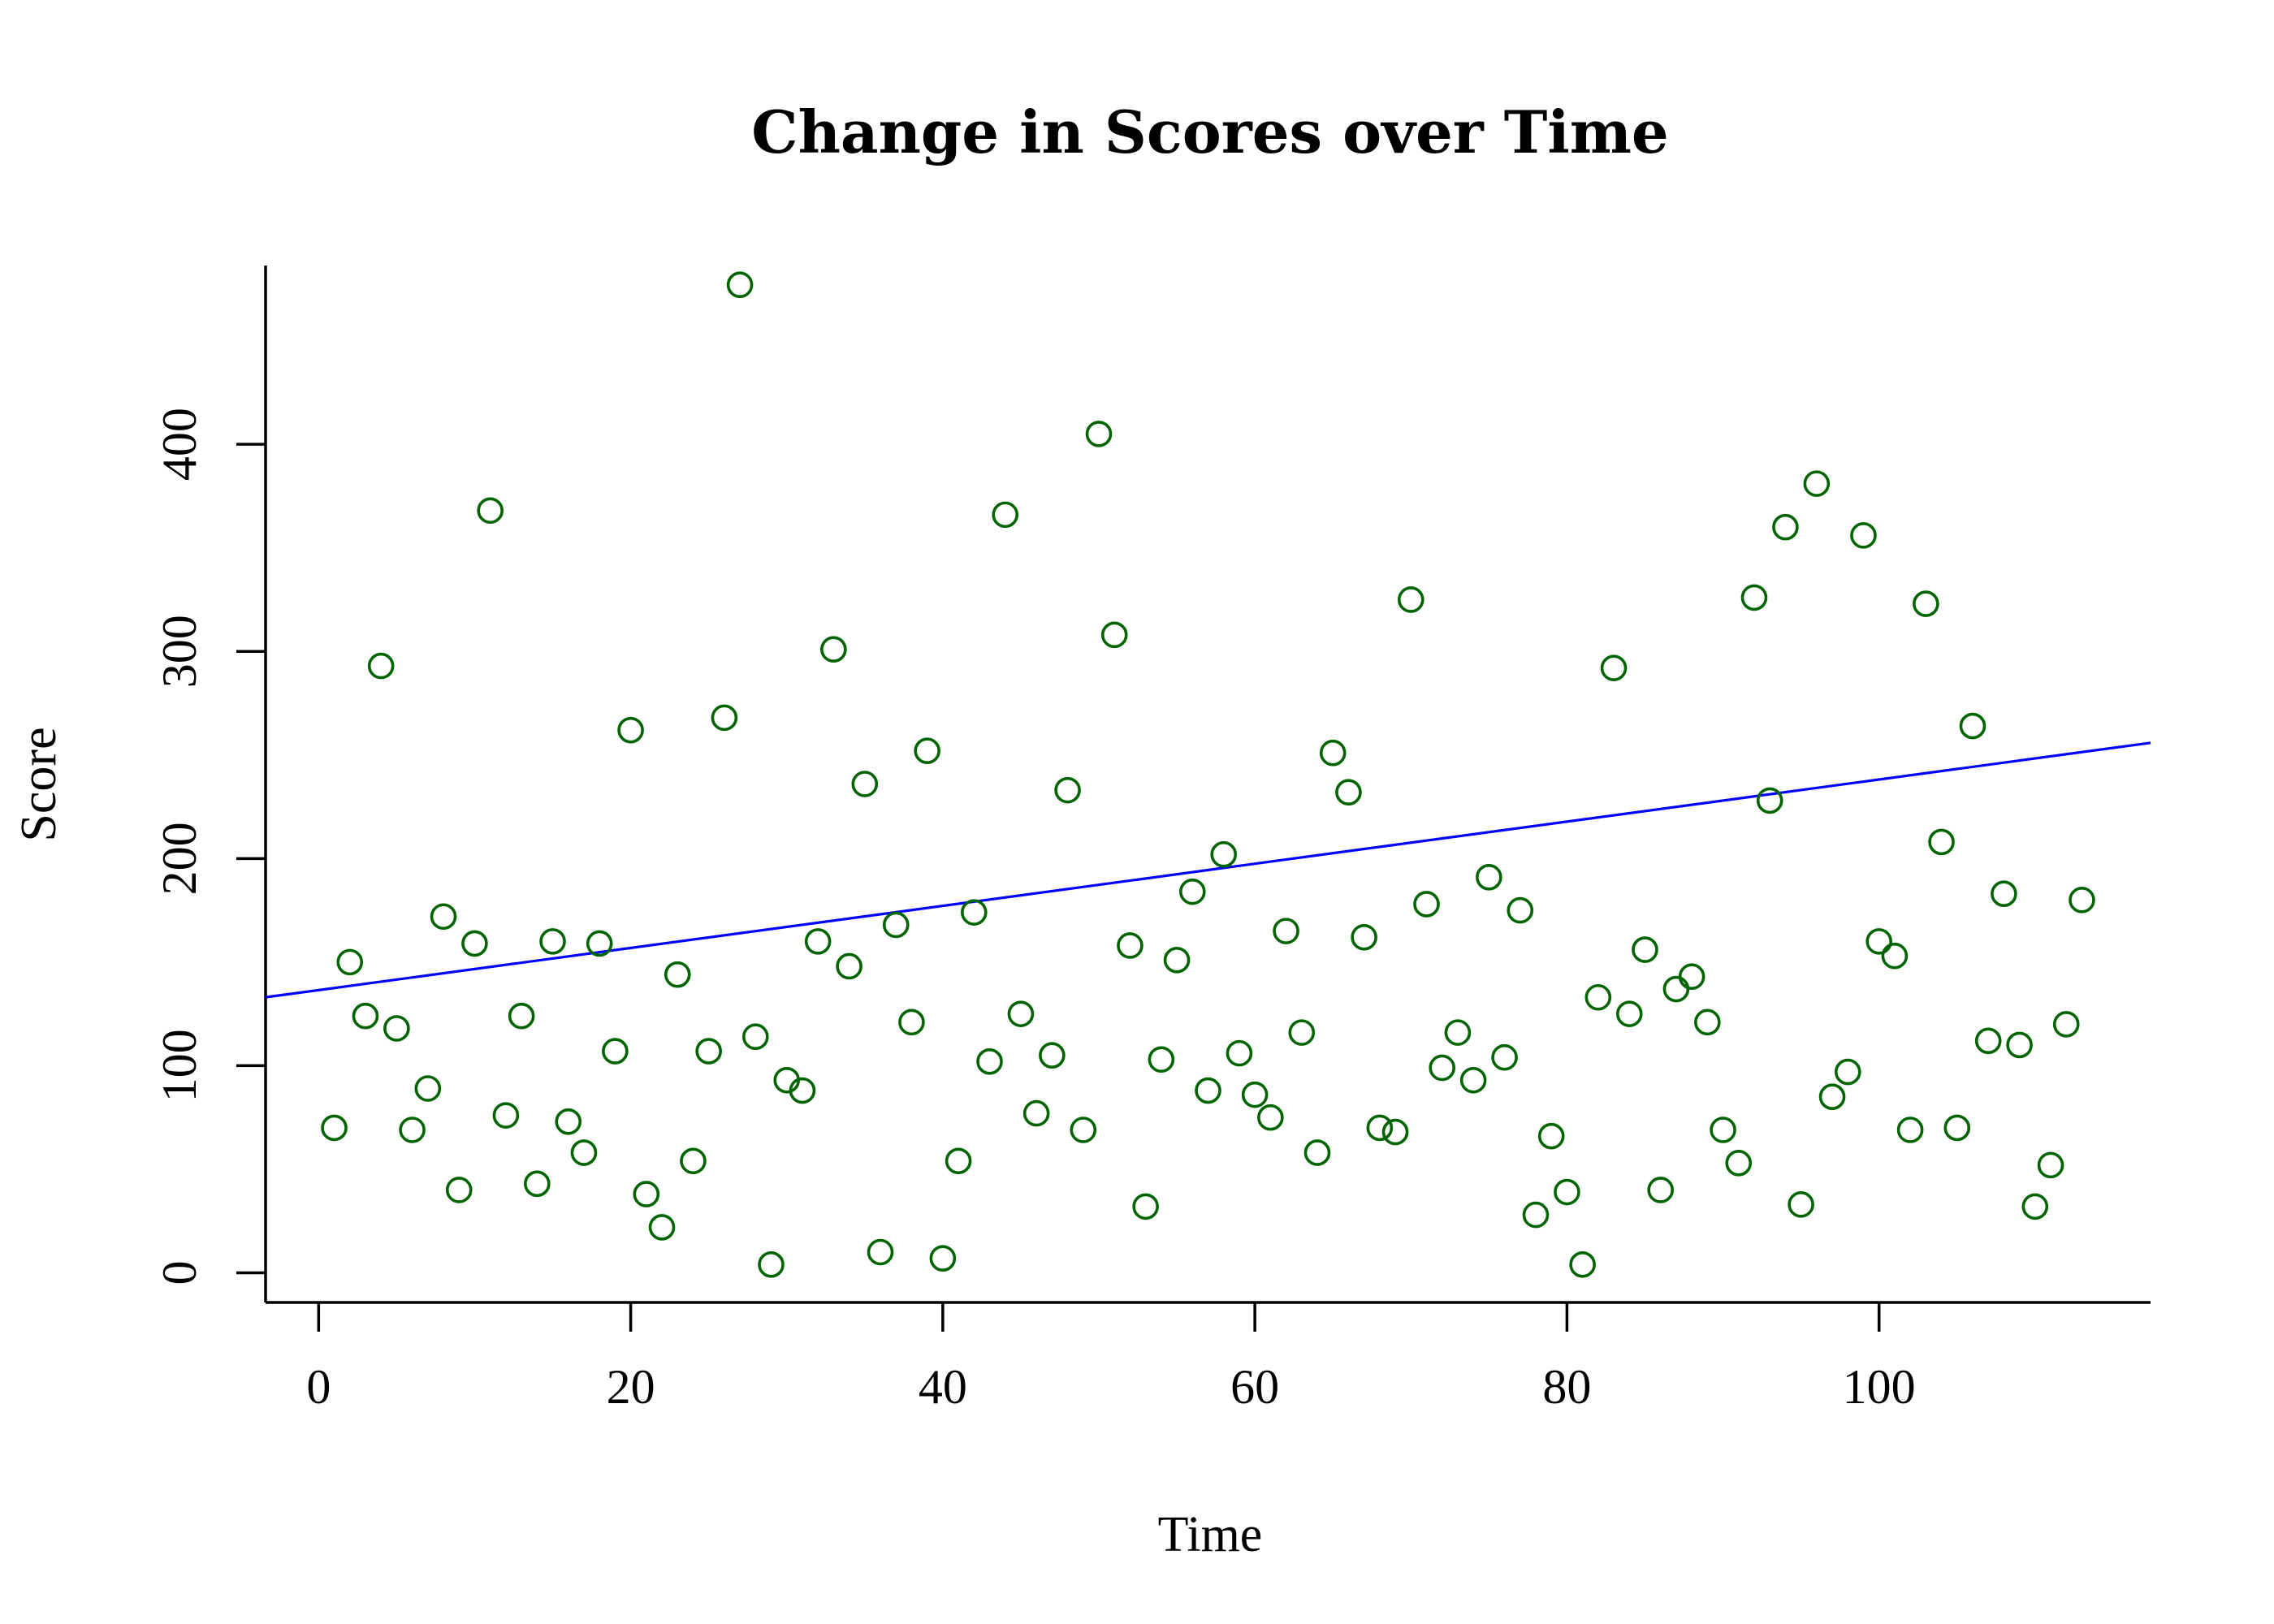 This screenshot has width=2274, height=1624. What do you see at coordinates (39, 784) in the screenshot?
I see `y-axis-label: Score` at bounding box center [39, 784].